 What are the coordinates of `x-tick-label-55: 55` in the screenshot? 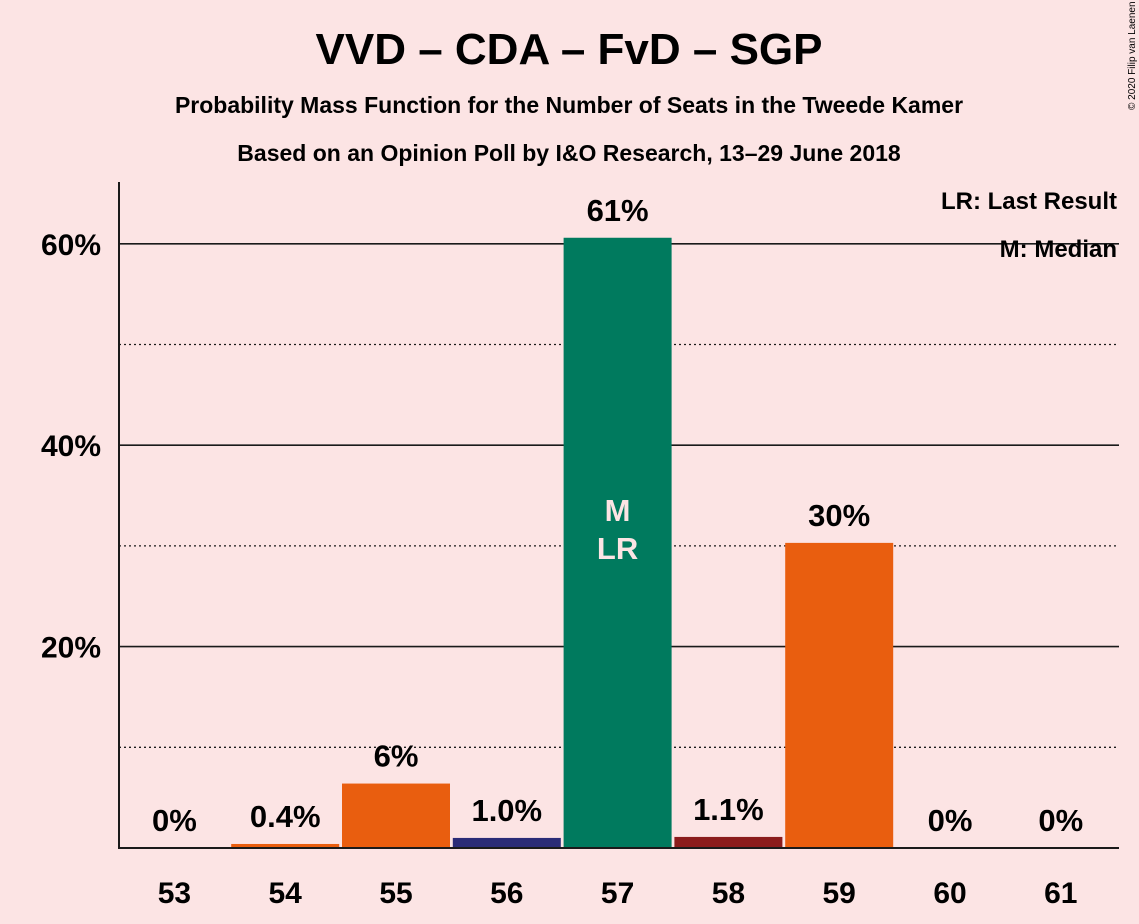 It's located at (395, 893).